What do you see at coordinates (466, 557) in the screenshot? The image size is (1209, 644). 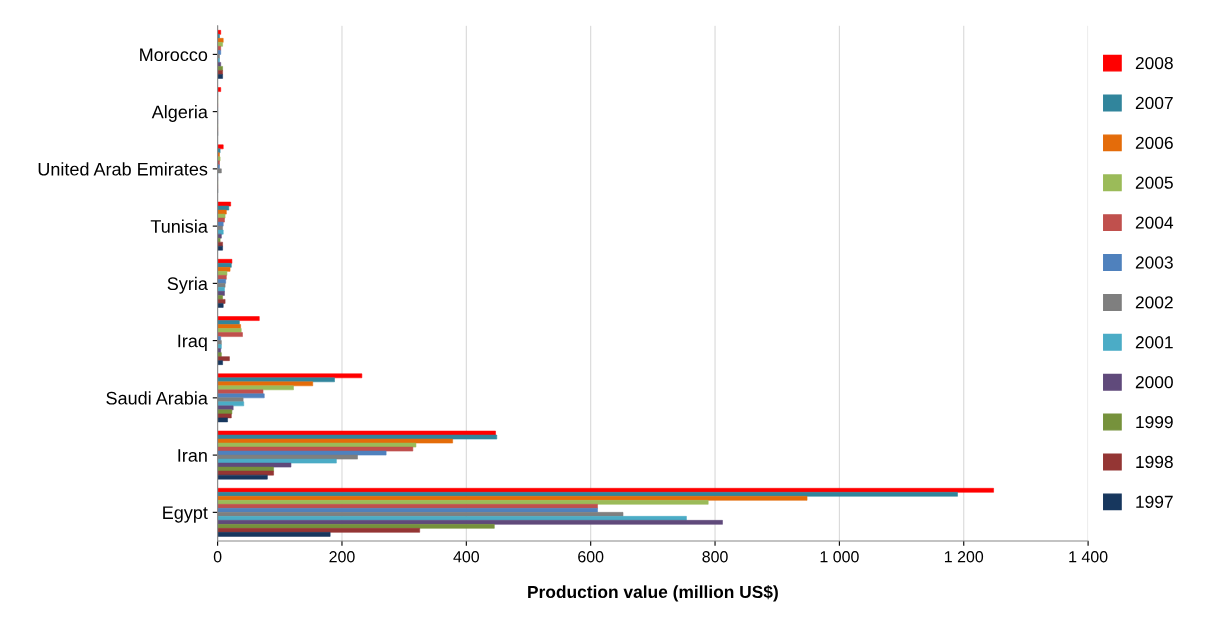 I see `x-tick-label: 400` at bounding box center [466, 557].